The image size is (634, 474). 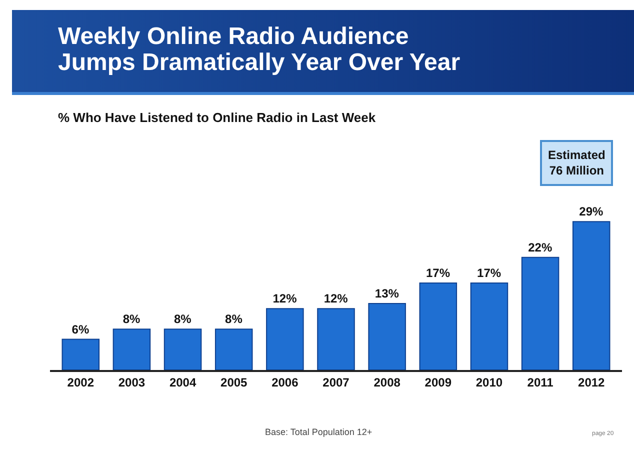 What do you see at coordinates (80, 382) in the screenshot?
I see `x-tick-label: 2002` at bounding box center [80, 382].